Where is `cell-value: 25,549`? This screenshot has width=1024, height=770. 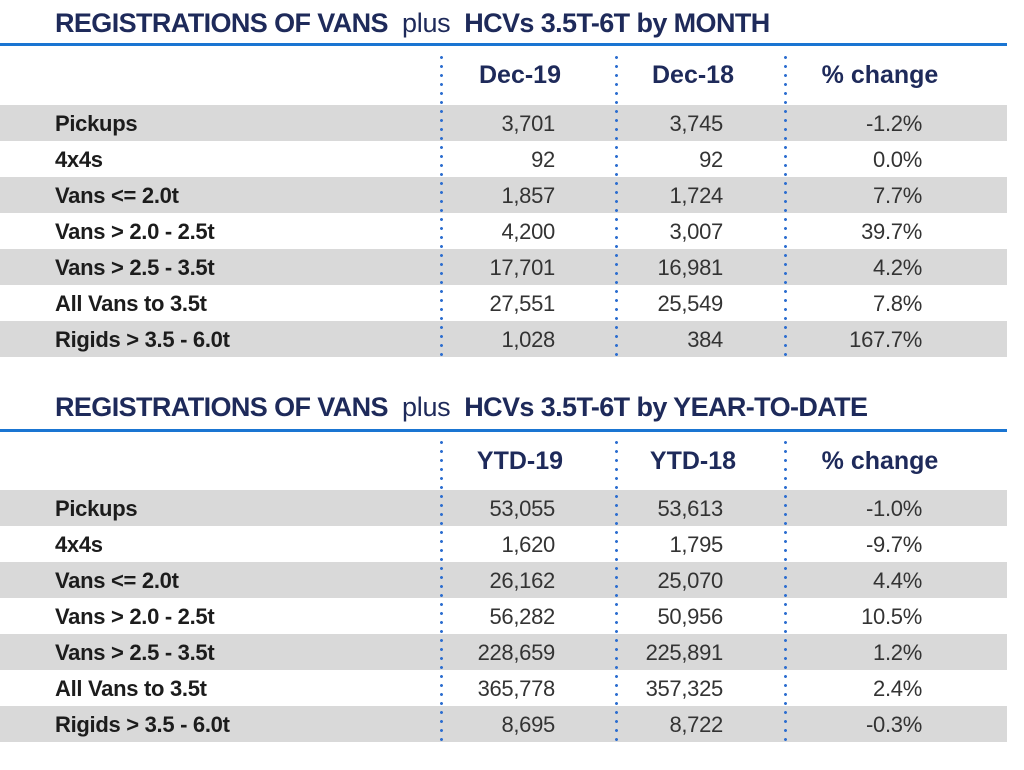 cell-value: 25,549 is located at coordinates (690, 303).